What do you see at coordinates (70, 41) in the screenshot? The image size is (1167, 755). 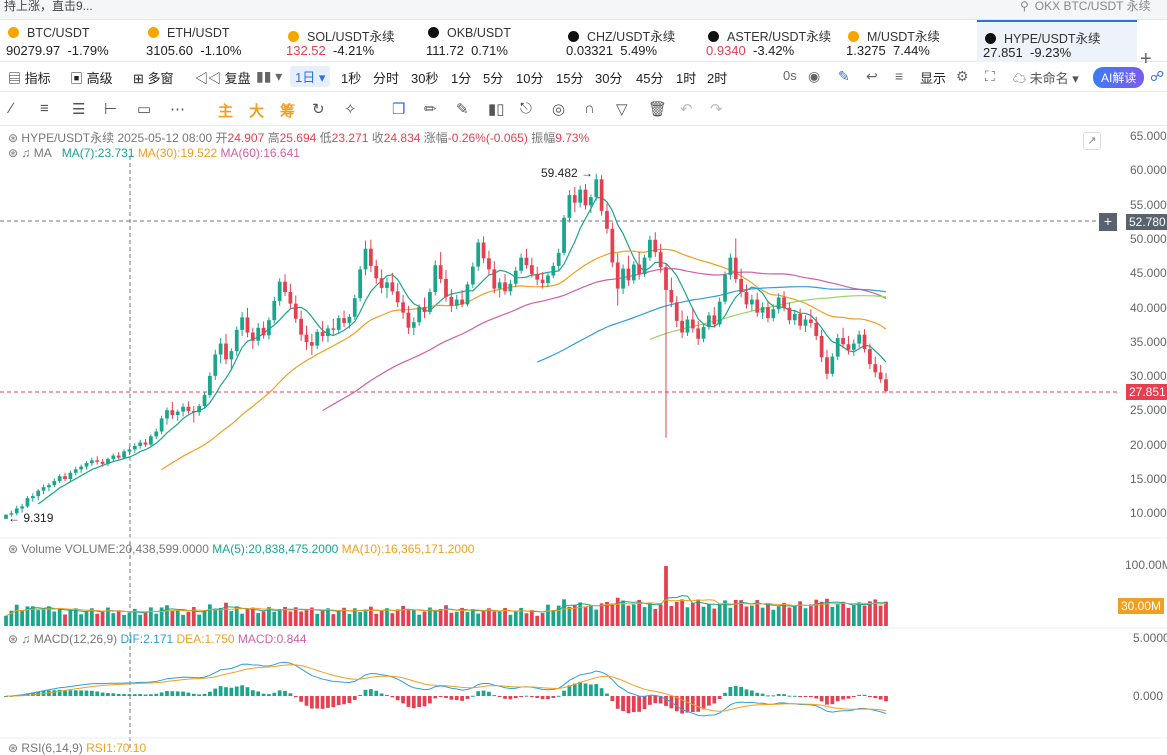 I see `ticker-btcusdt: BTC/USDT 90279.97 -1.79%` at bounding box center [70, 41].